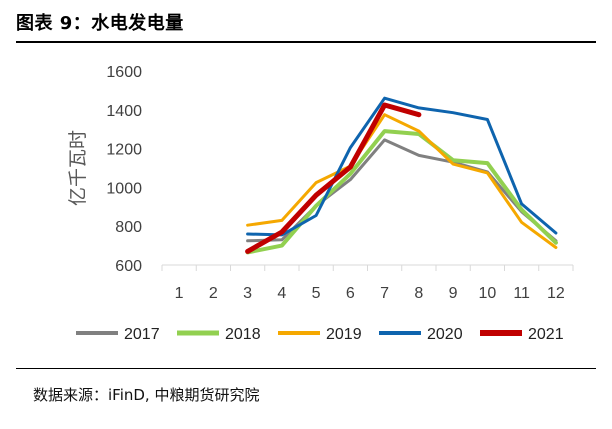 This screenshot has height=429, width=612. What do you see at coordinates (128, 266) in the screenshot?
I see `y-tick-label: 600` at bounding box center [128, 266].